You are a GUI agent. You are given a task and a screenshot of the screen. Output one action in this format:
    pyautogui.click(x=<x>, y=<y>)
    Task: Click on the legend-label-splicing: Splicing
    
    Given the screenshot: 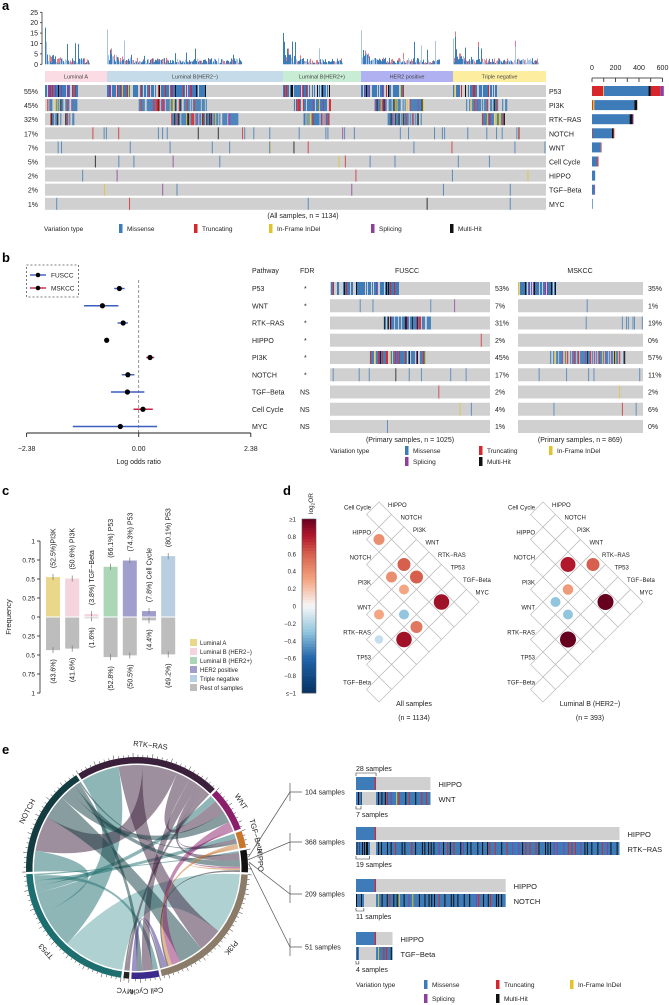 What is the action you would take?
    pyautogui.click(x=443, y=999)
    